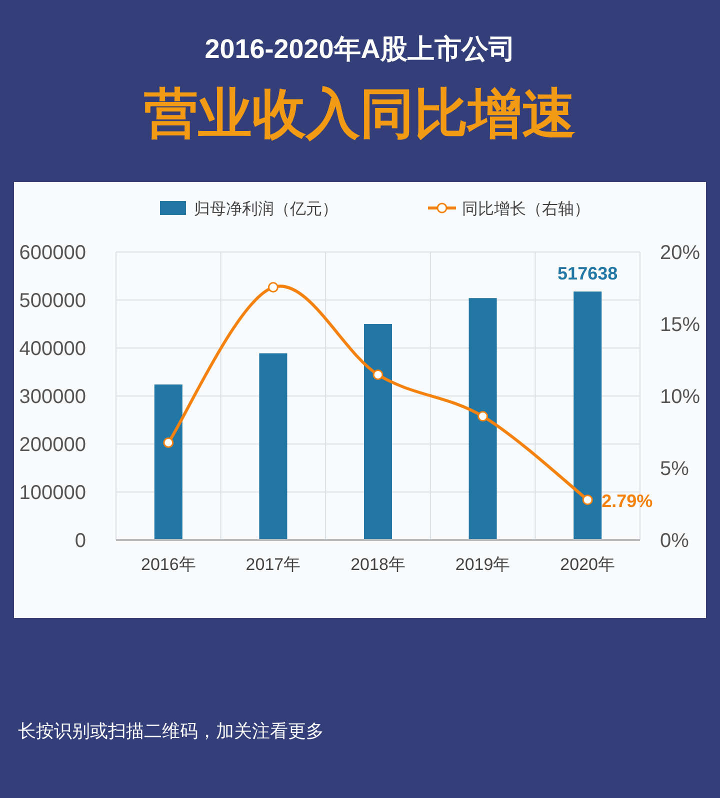 Image resolution: width=720 pixels, height=798 pixels. I want to click on legend-label: 归母净利润（亿元）, so click(266, 209).